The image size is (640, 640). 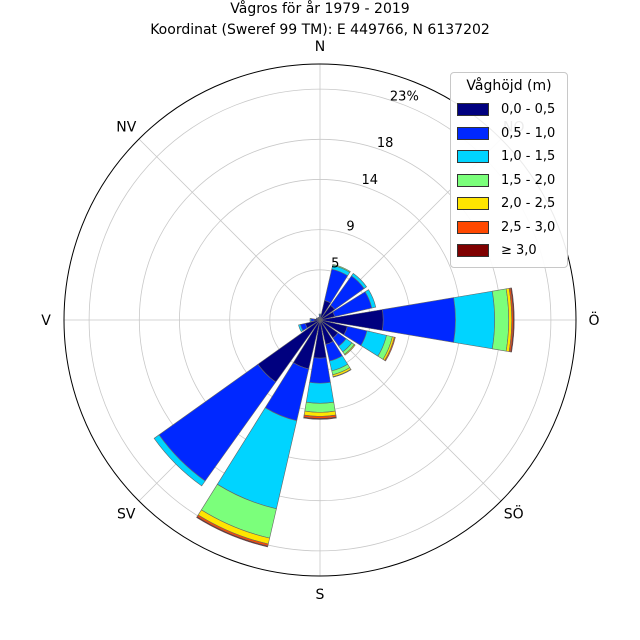 What do you see at coordinates (528, 157) in the screenshot?
I see `legend-label: 1,0 - 1,5` at bounding box center [528, 157].